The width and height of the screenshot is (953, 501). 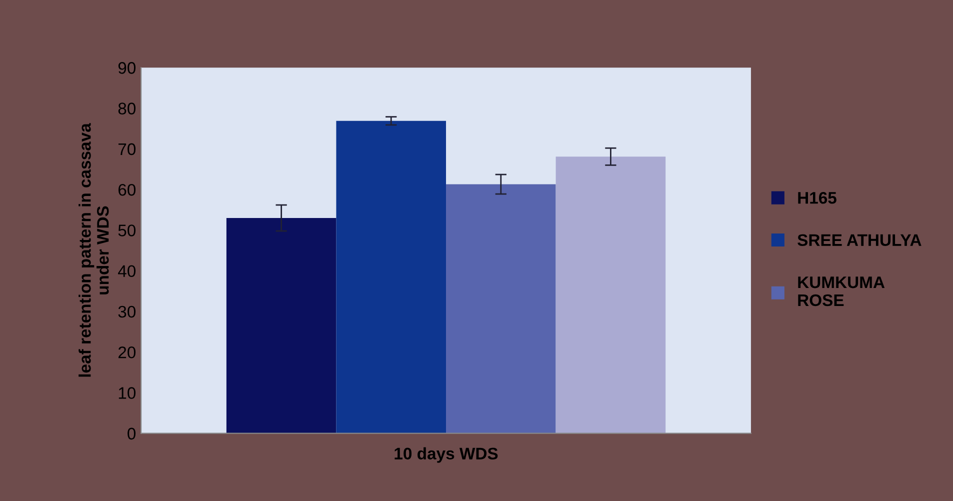 I want to click on y-tick-label: 30, so click(x=127, y=312).